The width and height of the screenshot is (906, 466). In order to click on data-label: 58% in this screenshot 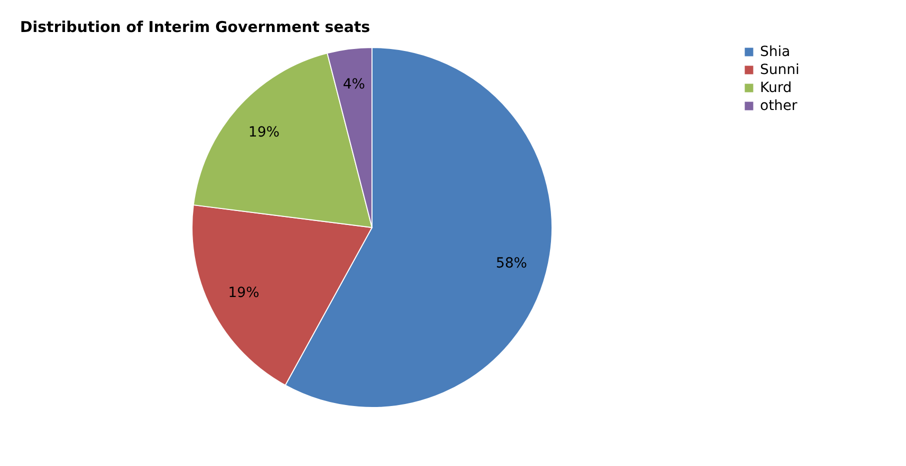, I will do `click(512, 263)`.